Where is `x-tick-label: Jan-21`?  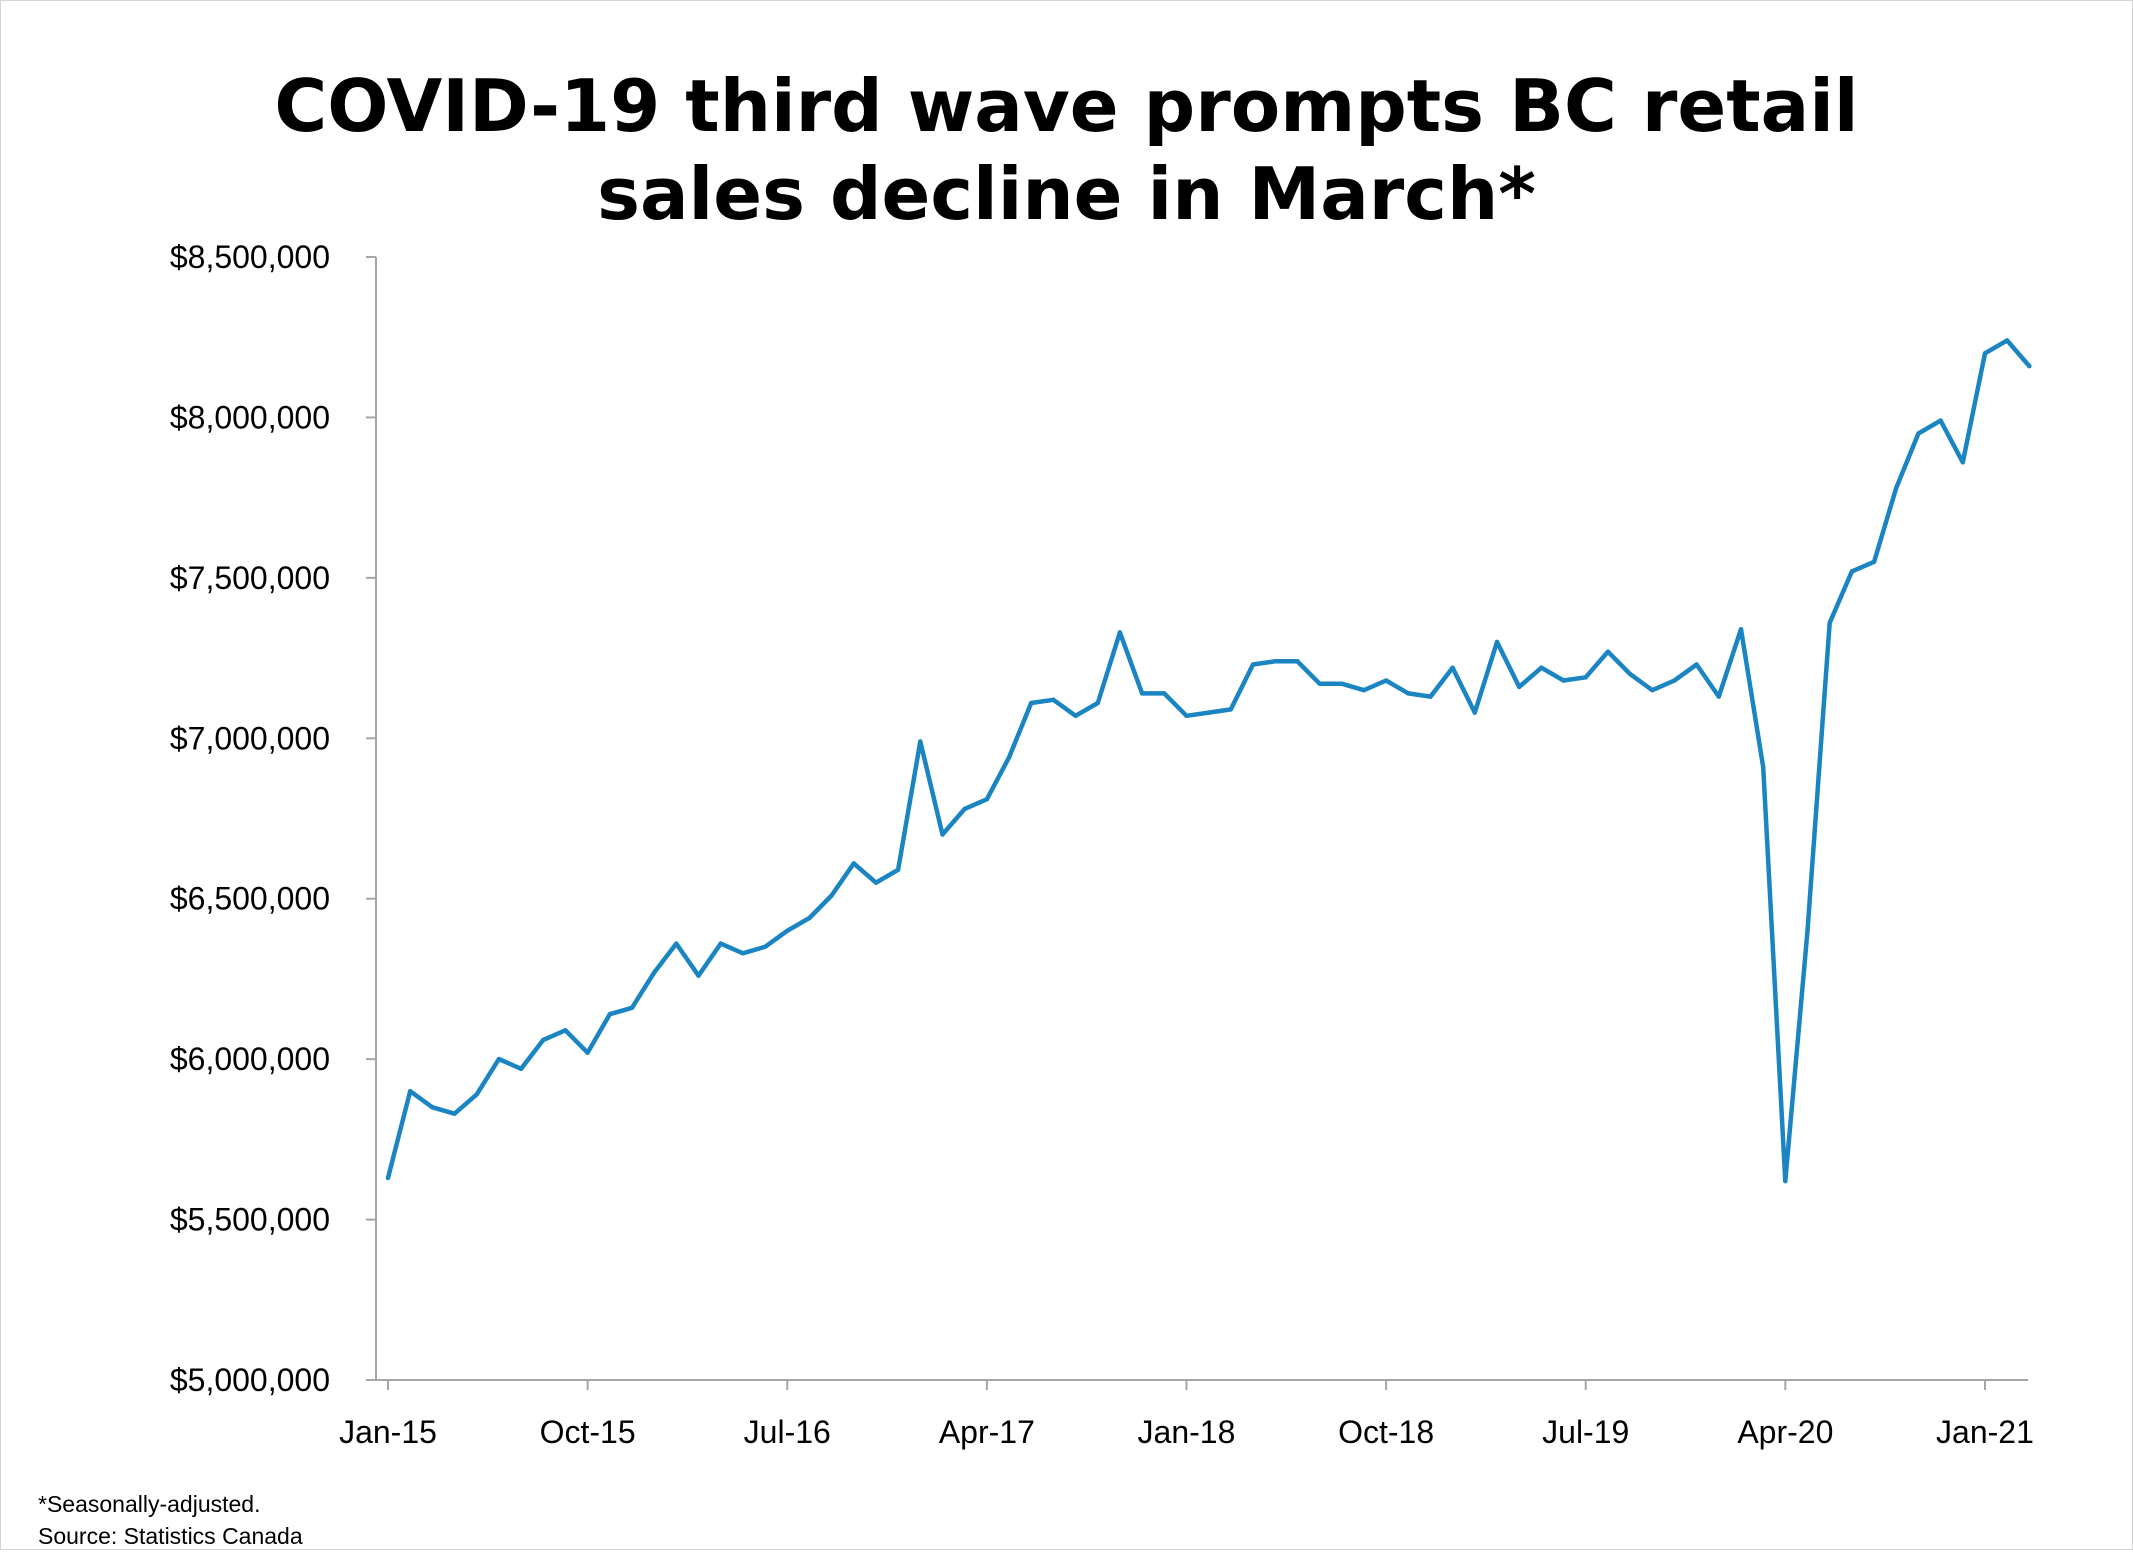
x-tick-label: Jan-21 is located at coordinates (1985, 1432).